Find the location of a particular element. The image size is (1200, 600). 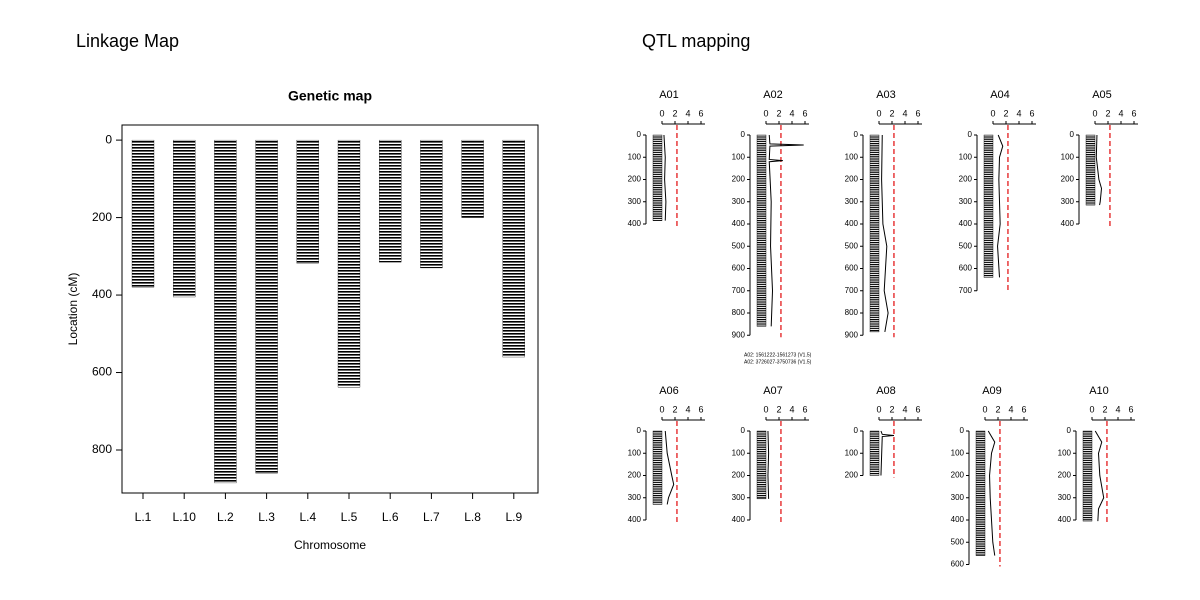

x-tick-label: L.9 is located at coordinates (513, 517).